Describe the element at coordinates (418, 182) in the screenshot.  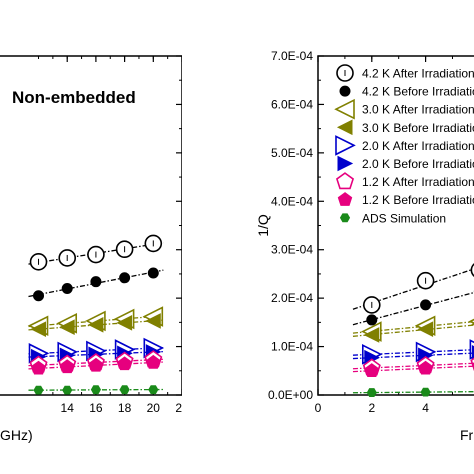
I see `legend-entry: 1.2 K After Irradiation` at that location.